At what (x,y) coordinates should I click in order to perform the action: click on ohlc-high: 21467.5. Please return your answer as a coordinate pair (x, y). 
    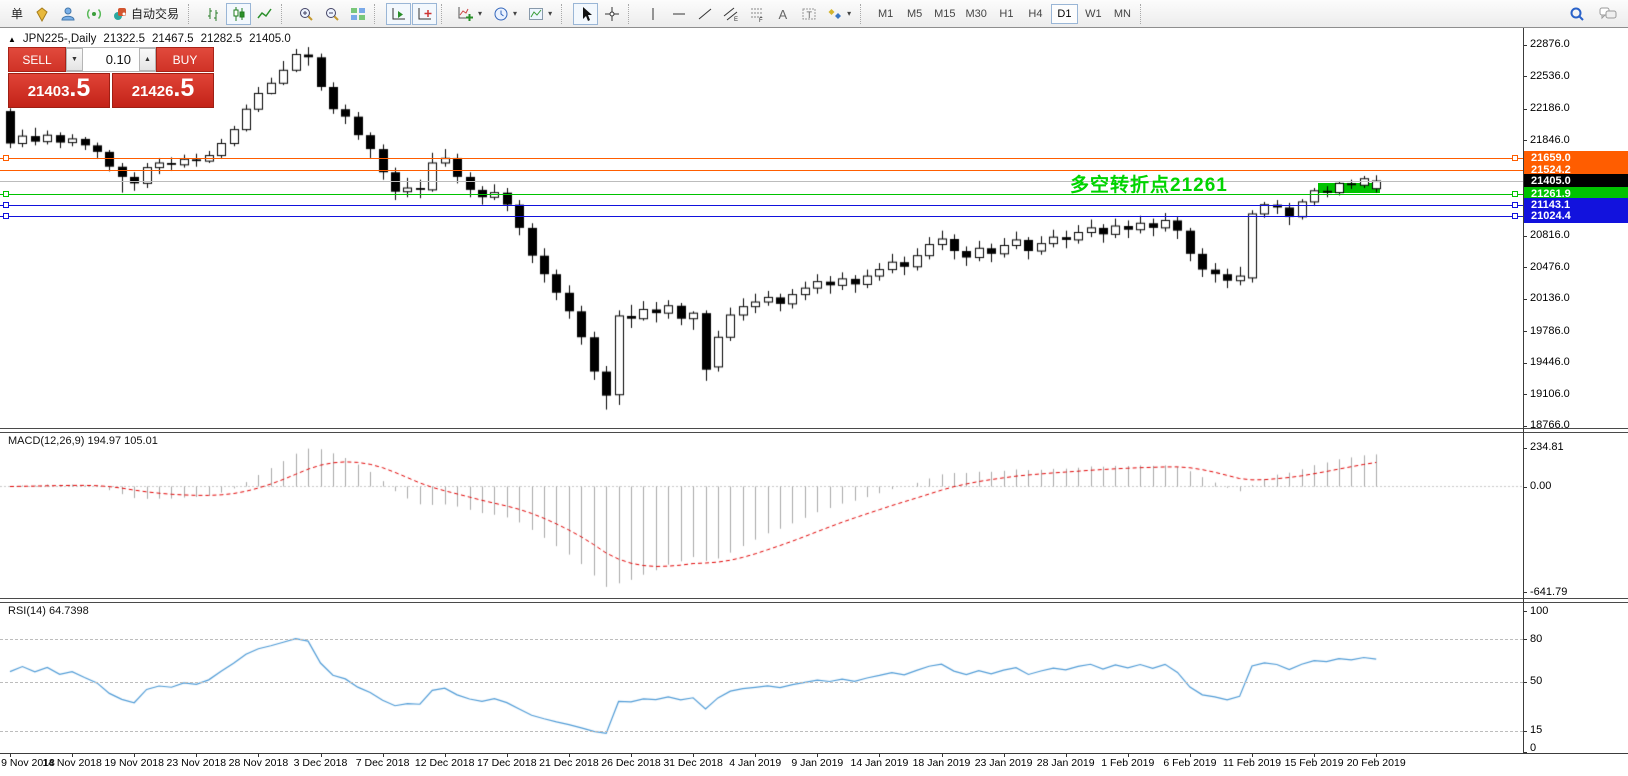
    Looking at the image, I should click on (173, 39).